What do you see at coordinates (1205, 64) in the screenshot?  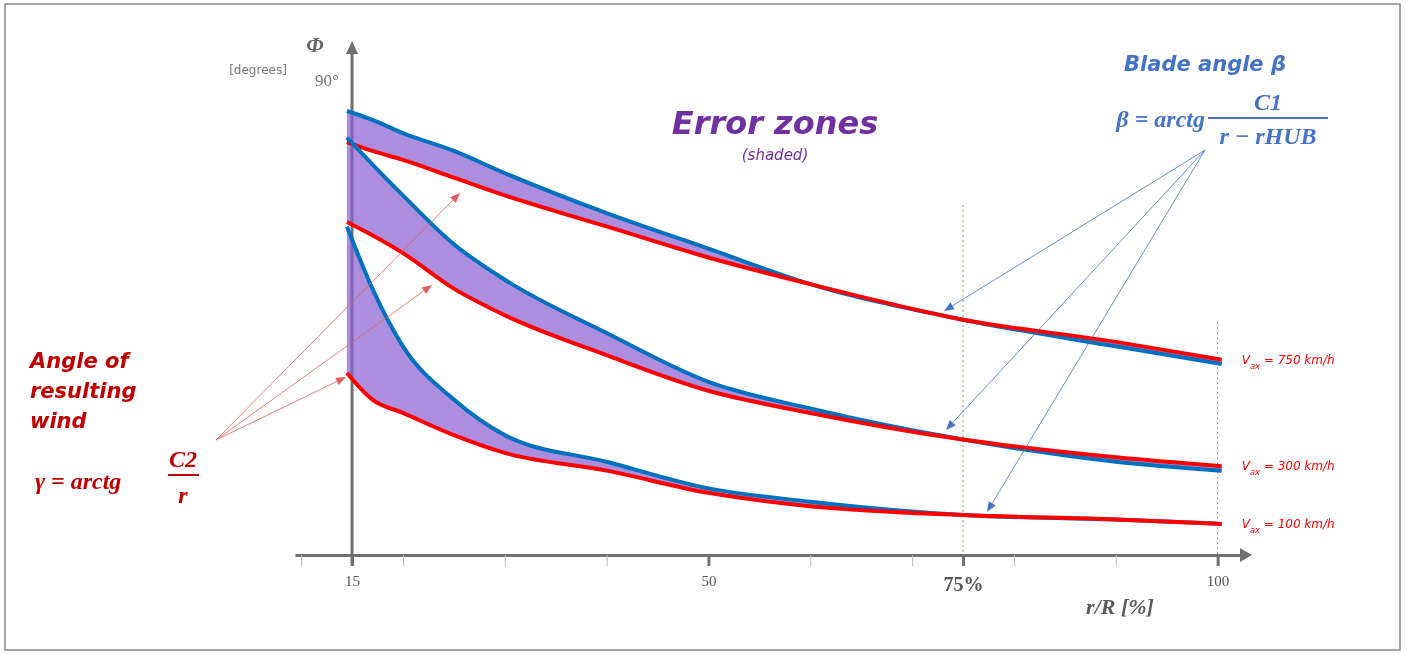 I see `text: Blade angle β` at bounding box center [1205, 64].